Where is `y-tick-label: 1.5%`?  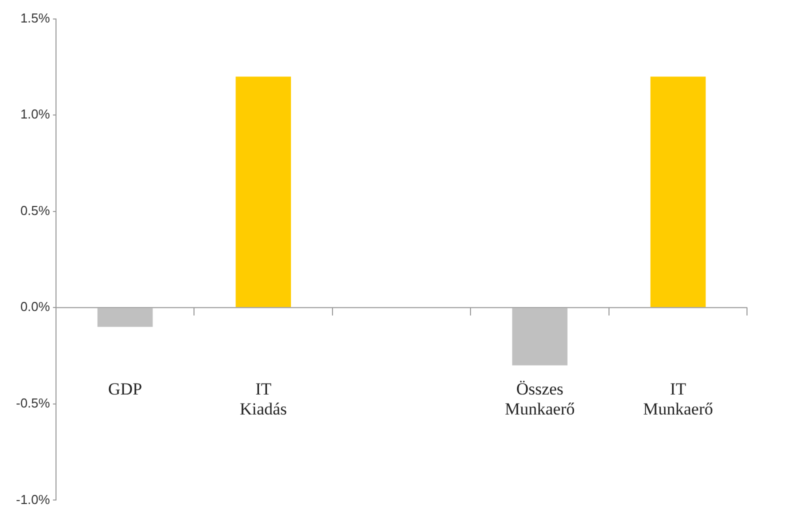
y-tick-label: 1.5% is located at coordinates (35, 18).